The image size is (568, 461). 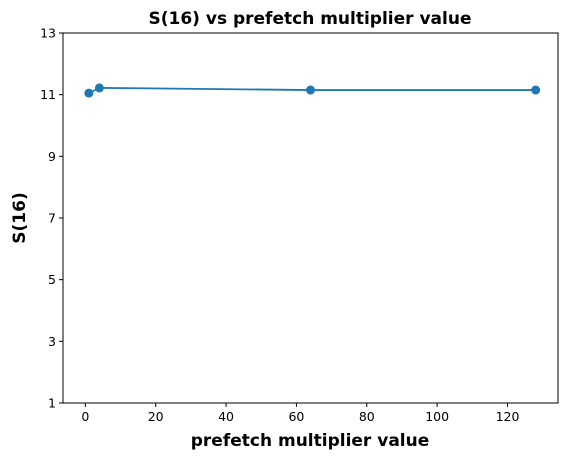 I want to click on chart-title: S(16) vs prefetch multiplier value, so click(x=310, y=19).